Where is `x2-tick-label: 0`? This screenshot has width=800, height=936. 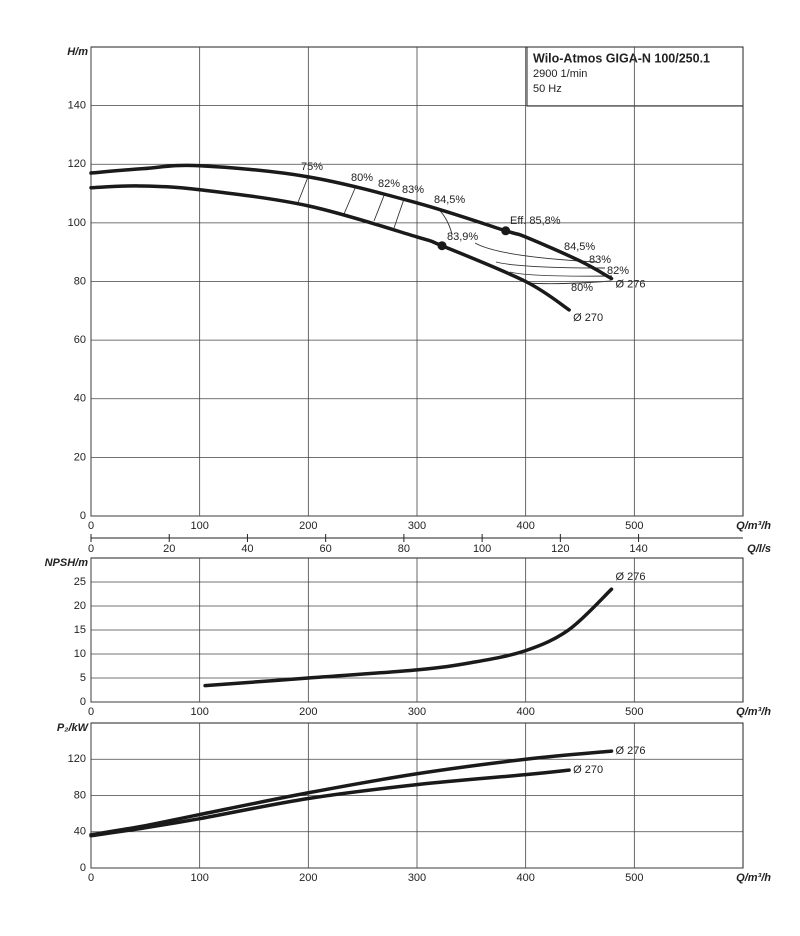 x2-tick-label: 0 is located at coordinates (91, 549).